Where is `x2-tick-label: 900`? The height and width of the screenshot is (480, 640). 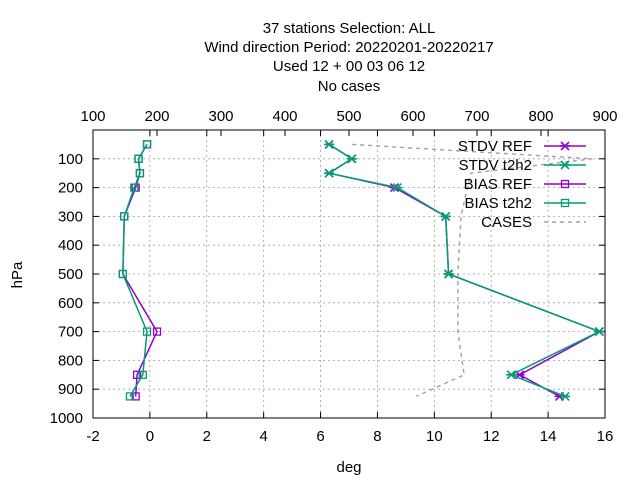
x2-tick-label: 900 is located at coordinates (604, 116).